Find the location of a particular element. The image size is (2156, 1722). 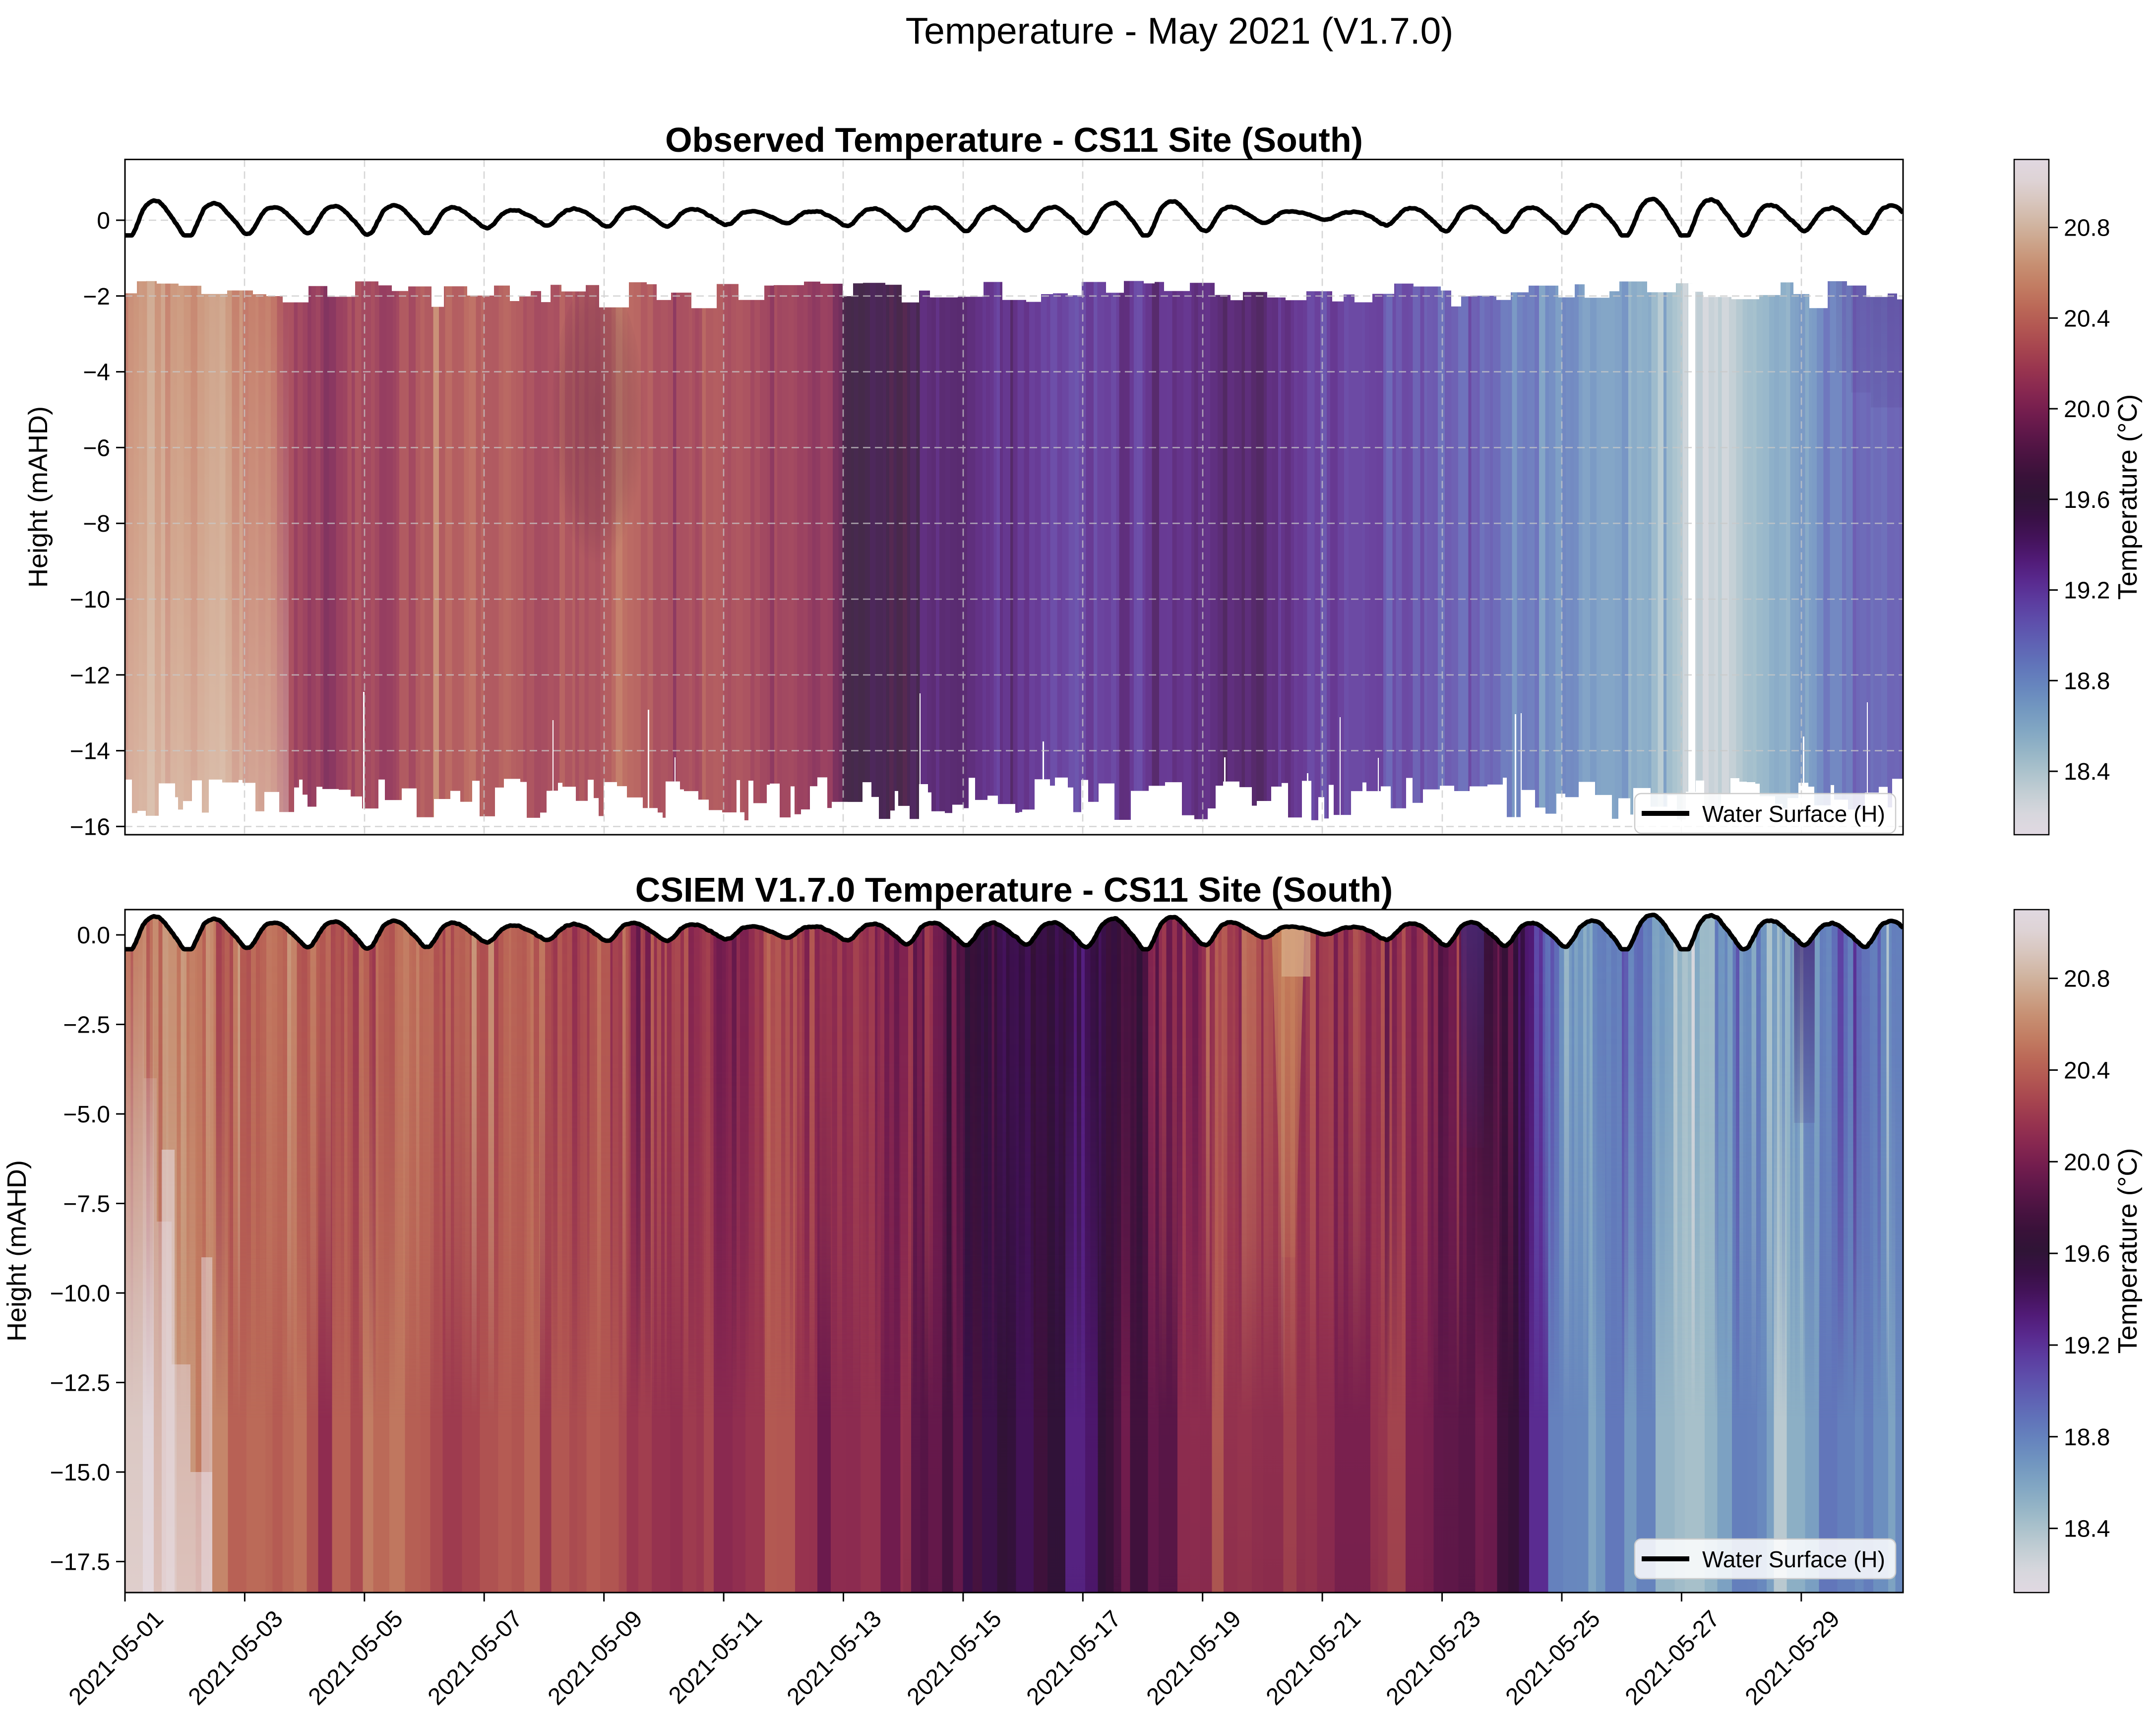

svg-text: −12.5 is located at coordinates (80, 1383).